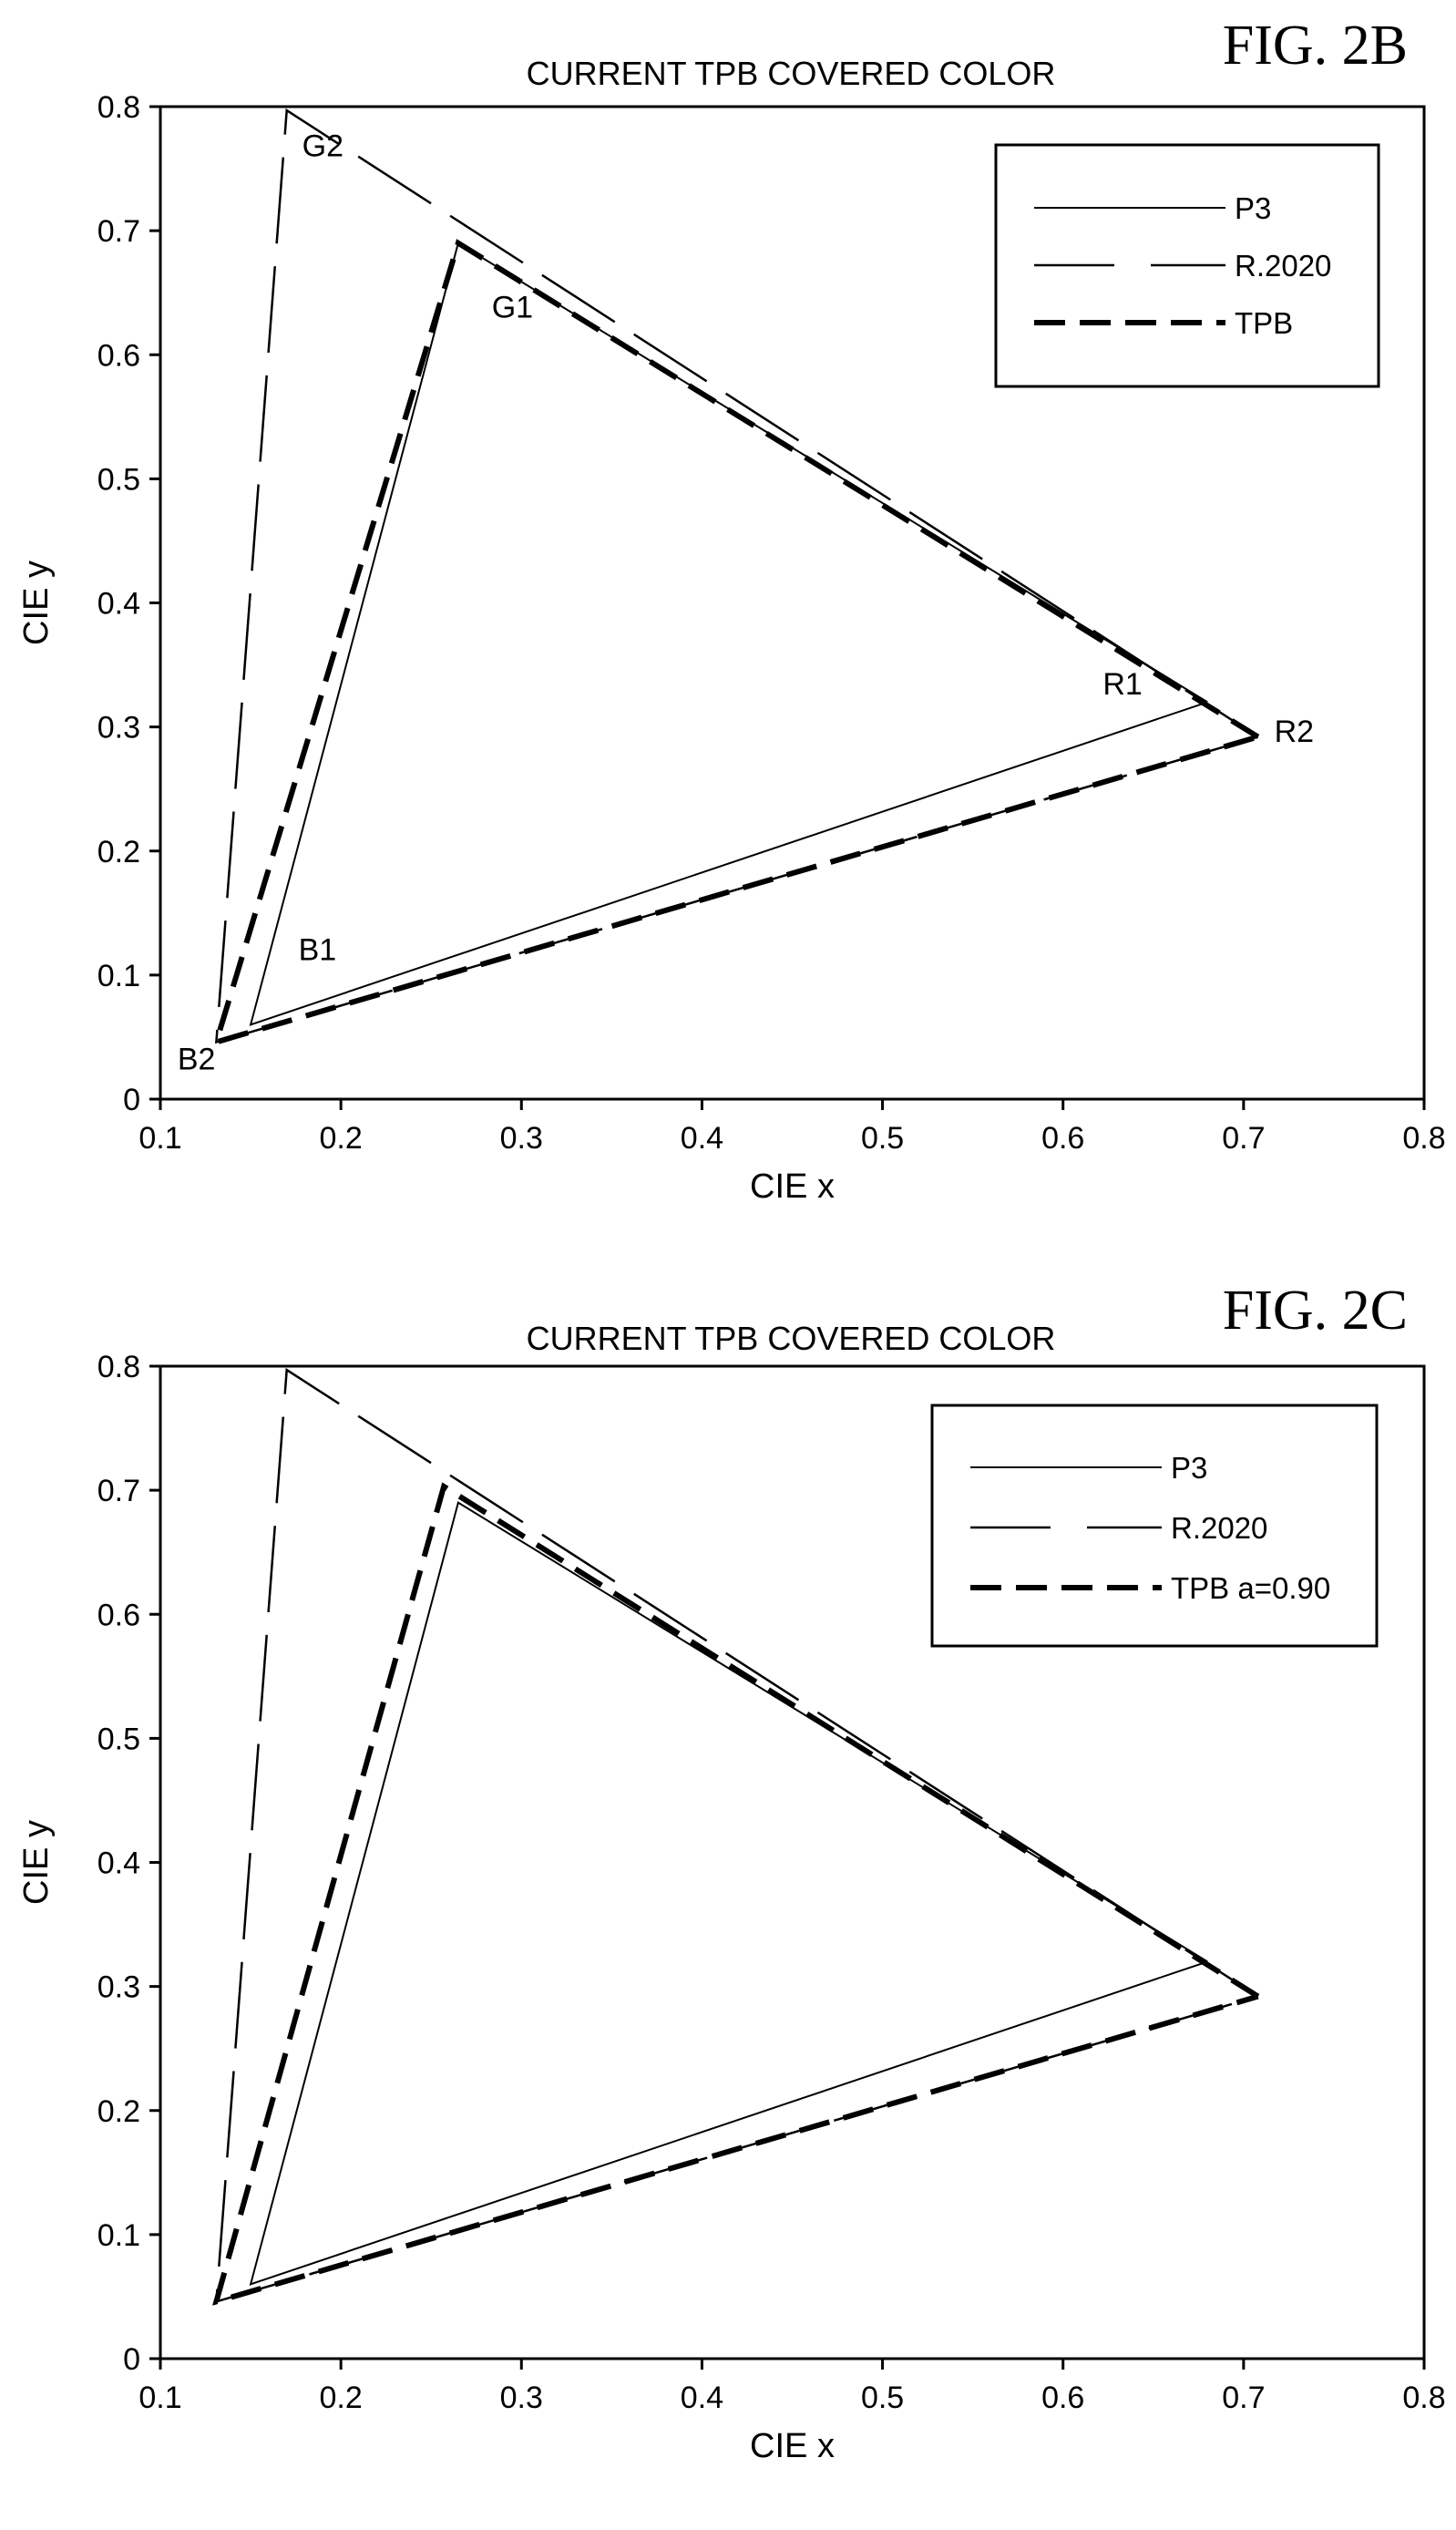  I want to click on vertex-label-g1: G1, so click(512, 307).